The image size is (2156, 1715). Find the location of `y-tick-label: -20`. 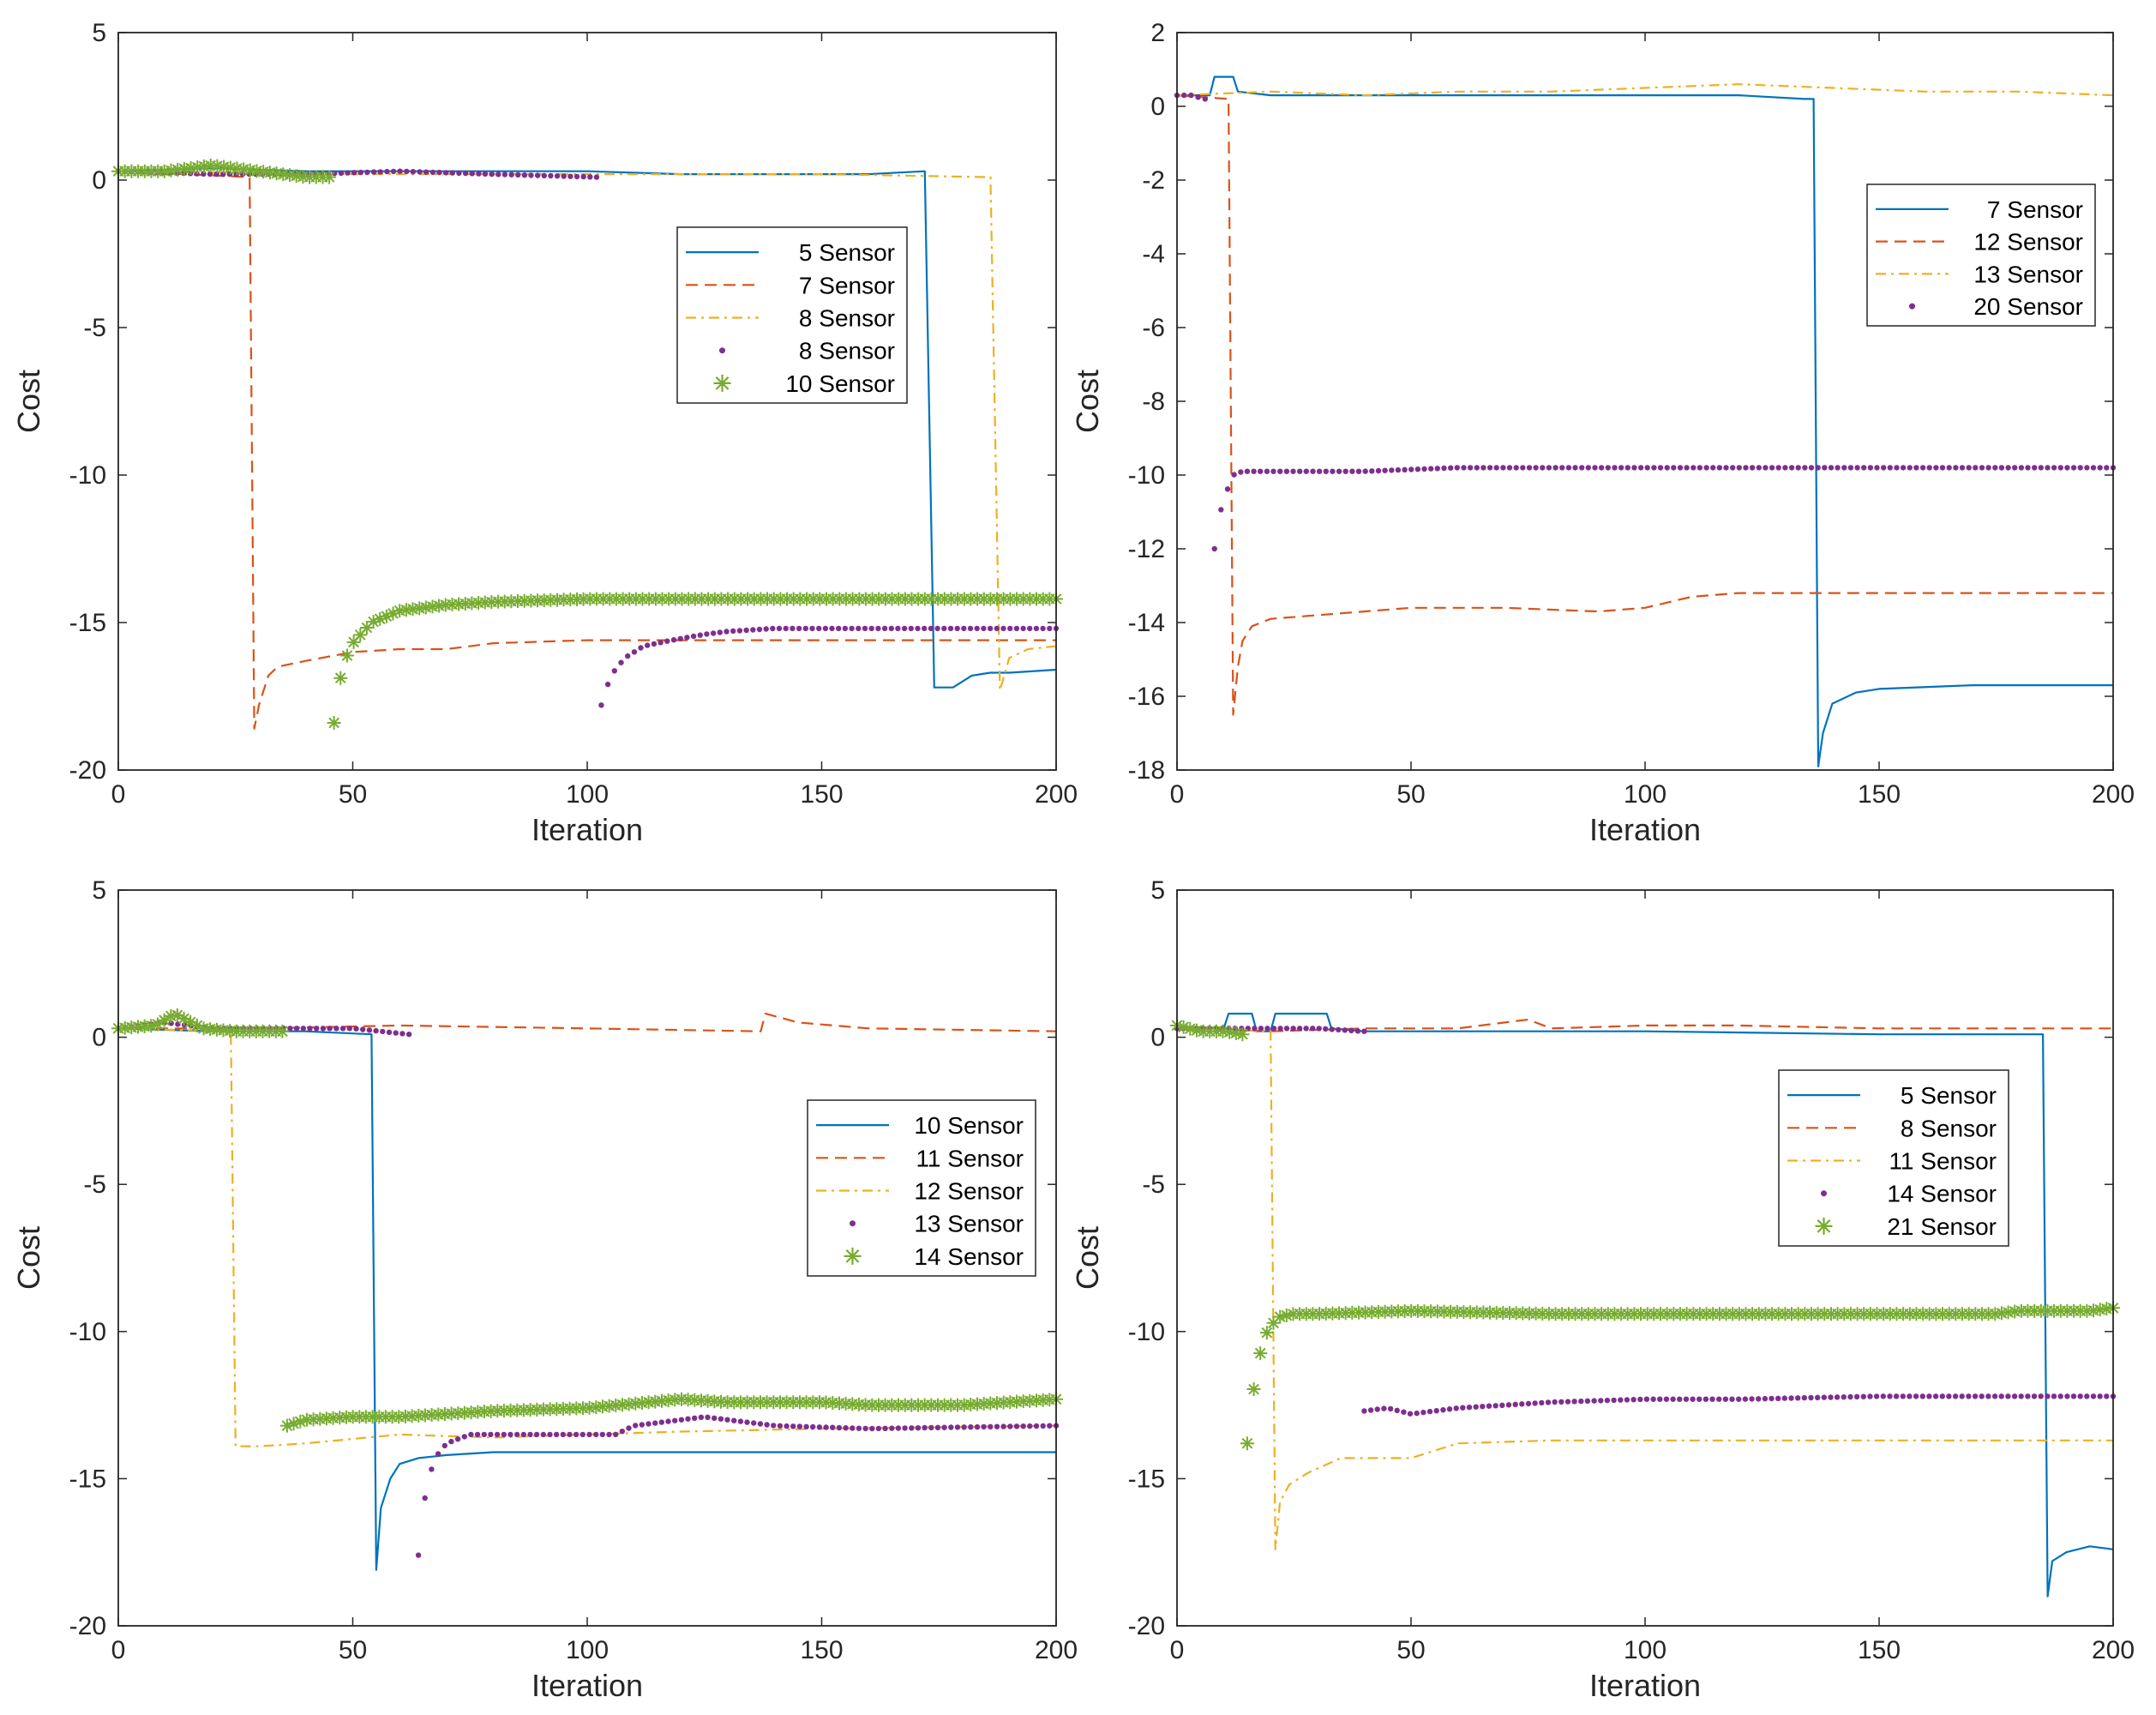

y-tick-label: -20 is located at coordinates (87, 1626).